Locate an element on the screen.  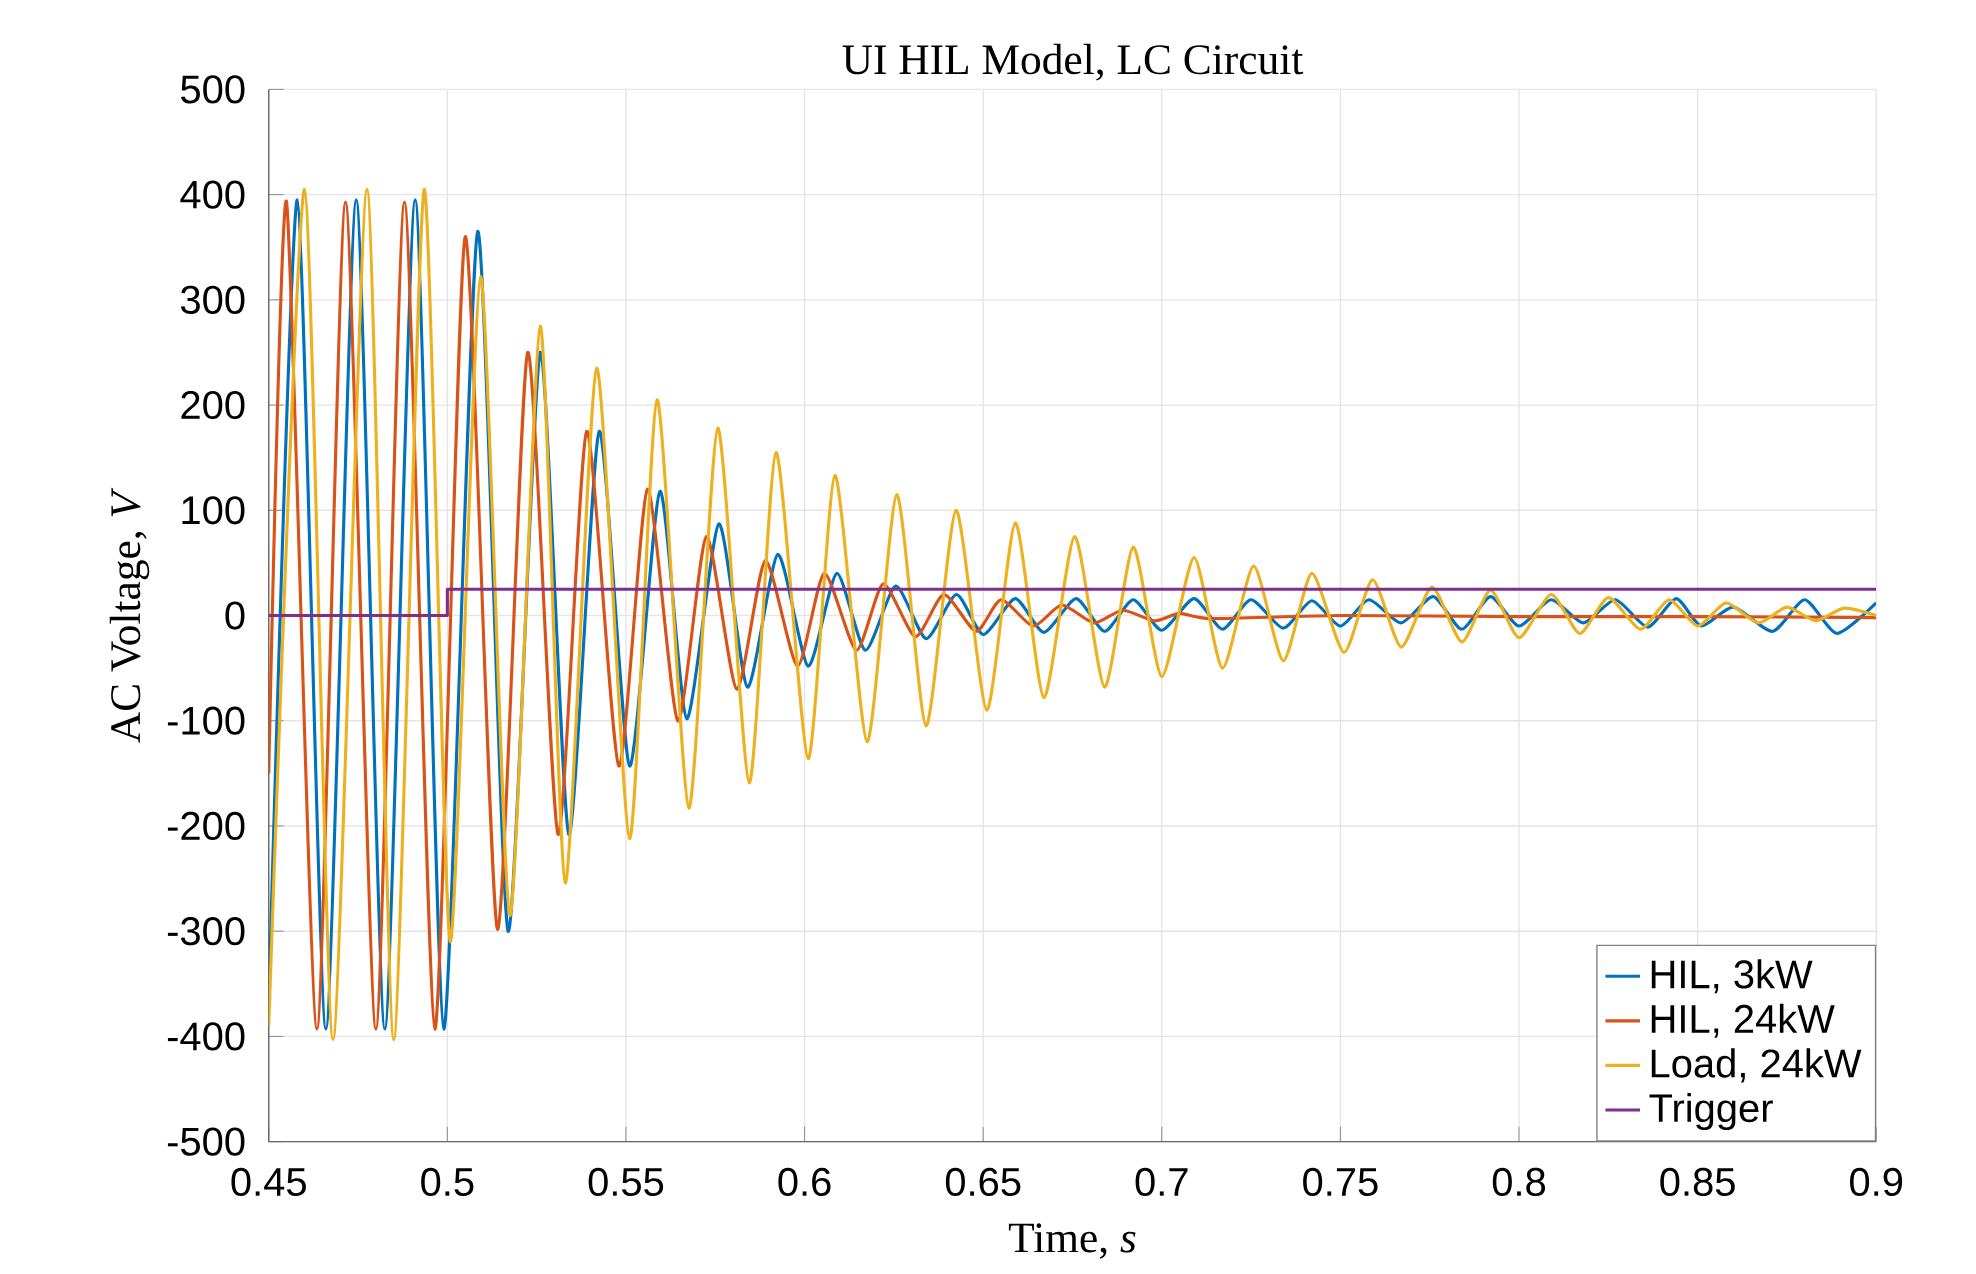
legend-label: HIL, 24kW is located at coordinates (1743, 1020).